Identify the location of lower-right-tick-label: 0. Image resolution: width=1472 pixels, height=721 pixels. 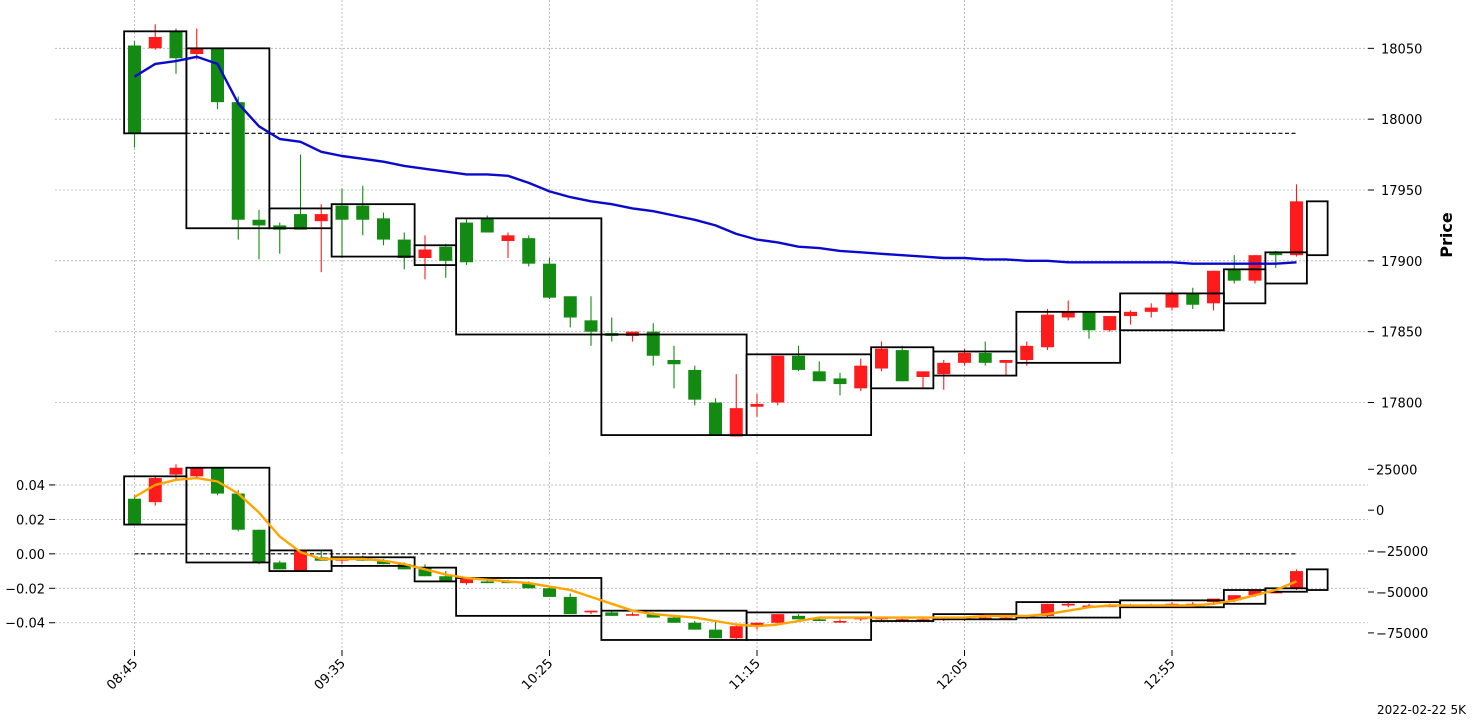
(1380, 511).